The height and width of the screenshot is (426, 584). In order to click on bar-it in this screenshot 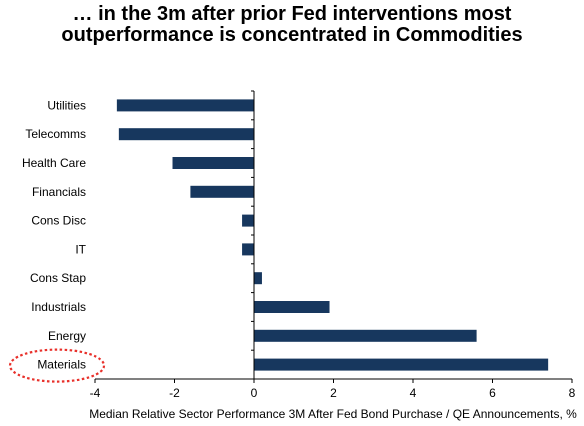, I will do `click(248, 249)`.